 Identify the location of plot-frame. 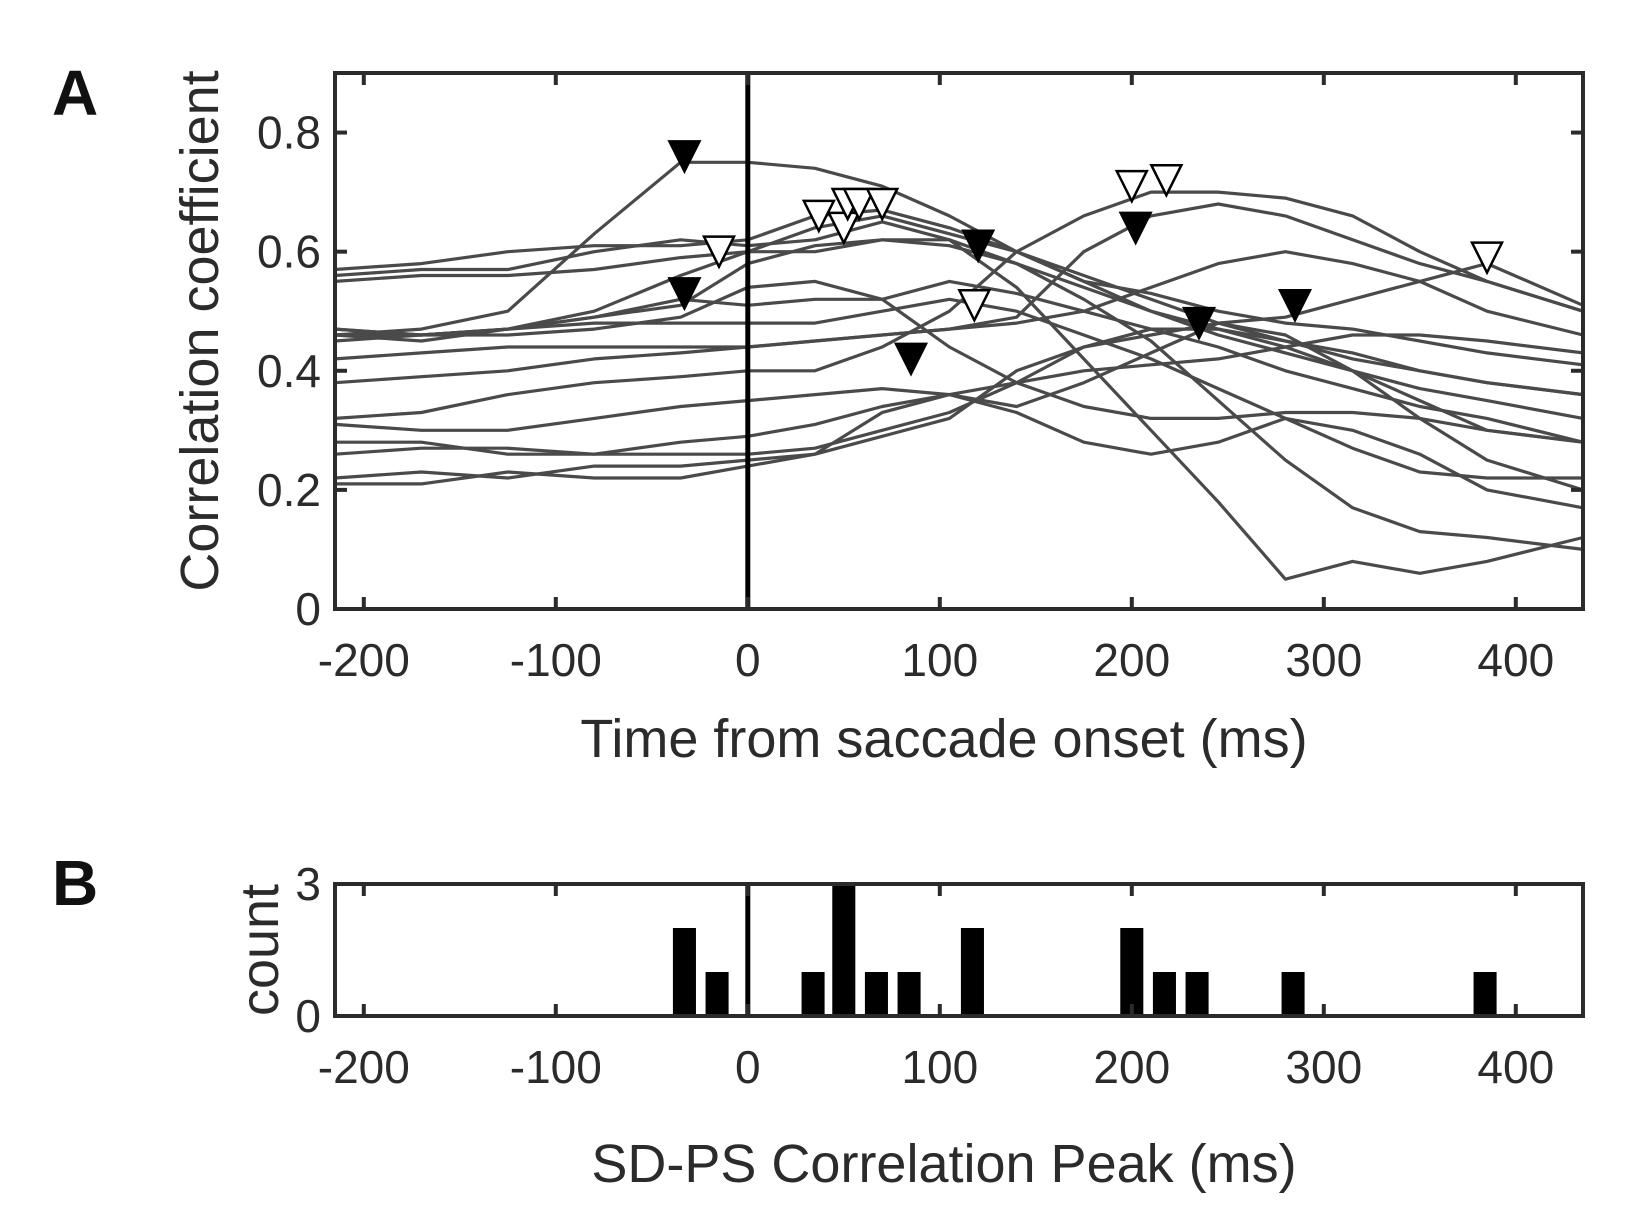
(959, 950).